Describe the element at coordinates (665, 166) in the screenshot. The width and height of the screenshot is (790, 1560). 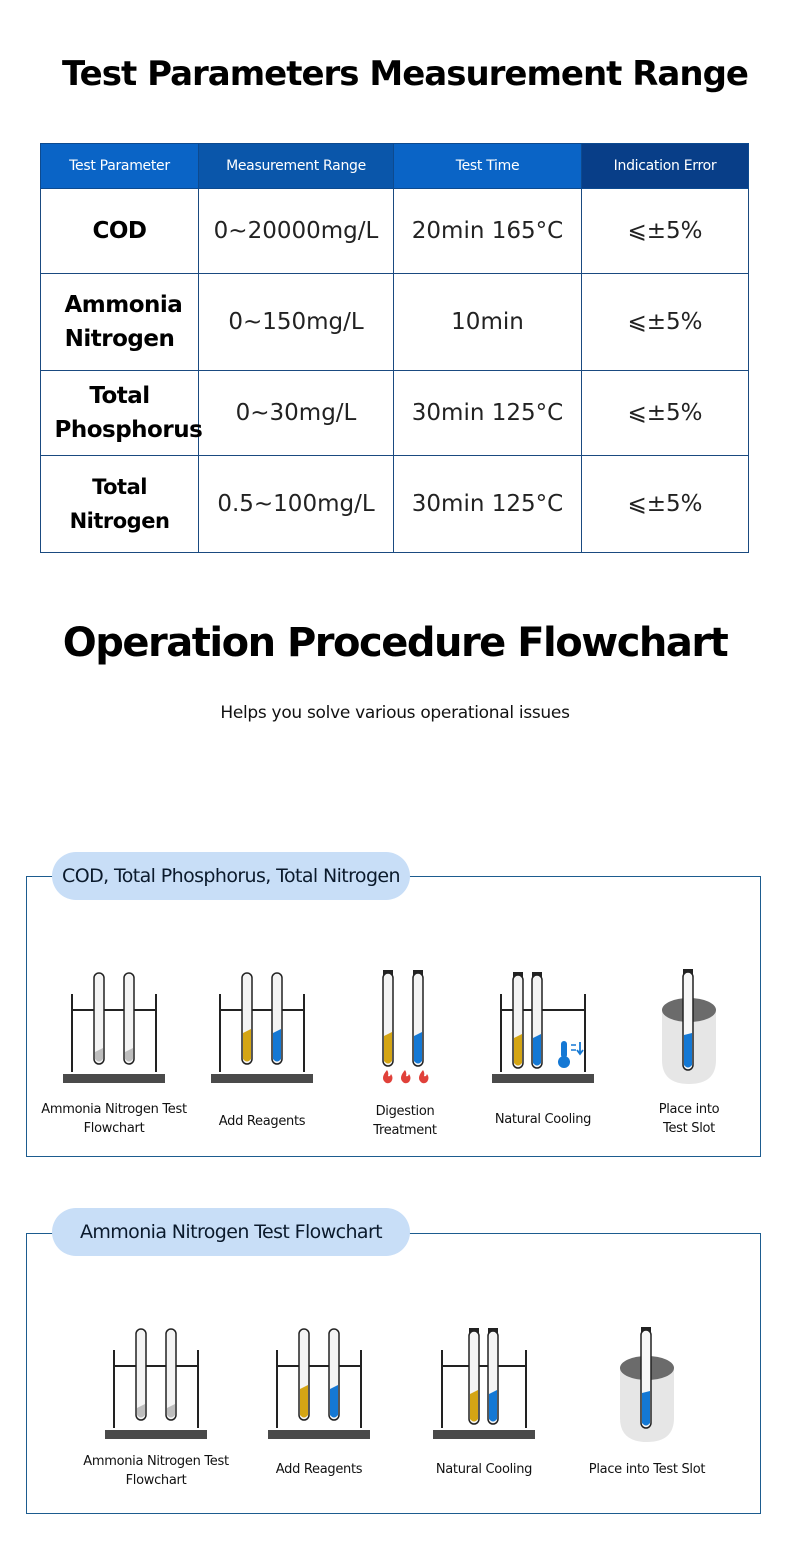
I see `header-indication-error: Indication Error` at that location.